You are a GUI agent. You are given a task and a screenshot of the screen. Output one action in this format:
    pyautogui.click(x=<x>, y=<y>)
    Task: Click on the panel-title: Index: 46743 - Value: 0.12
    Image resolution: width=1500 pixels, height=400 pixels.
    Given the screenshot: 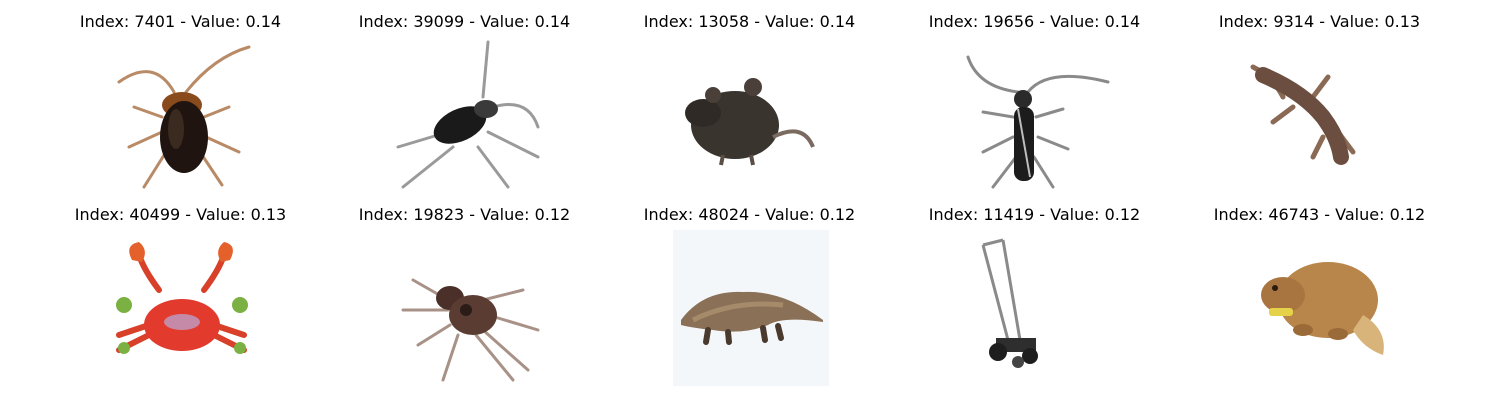 What is the action you would take?
    pyautogui.click(x=1319, y=214)
    